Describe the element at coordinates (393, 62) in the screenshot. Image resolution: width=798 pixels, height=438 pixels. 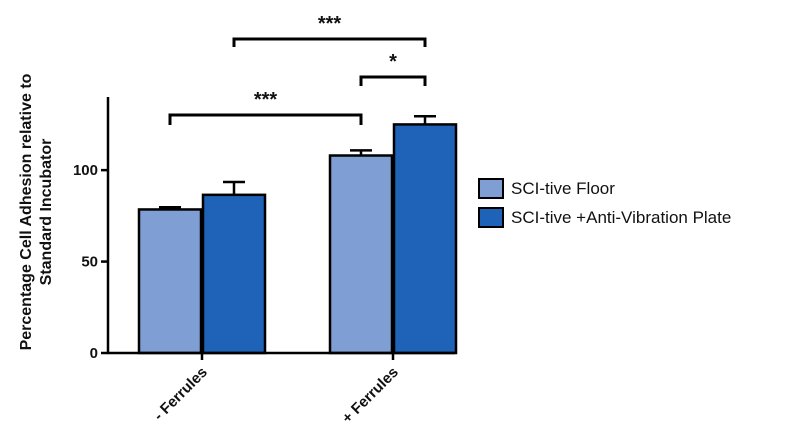
I see `significance-label: *` at that location.